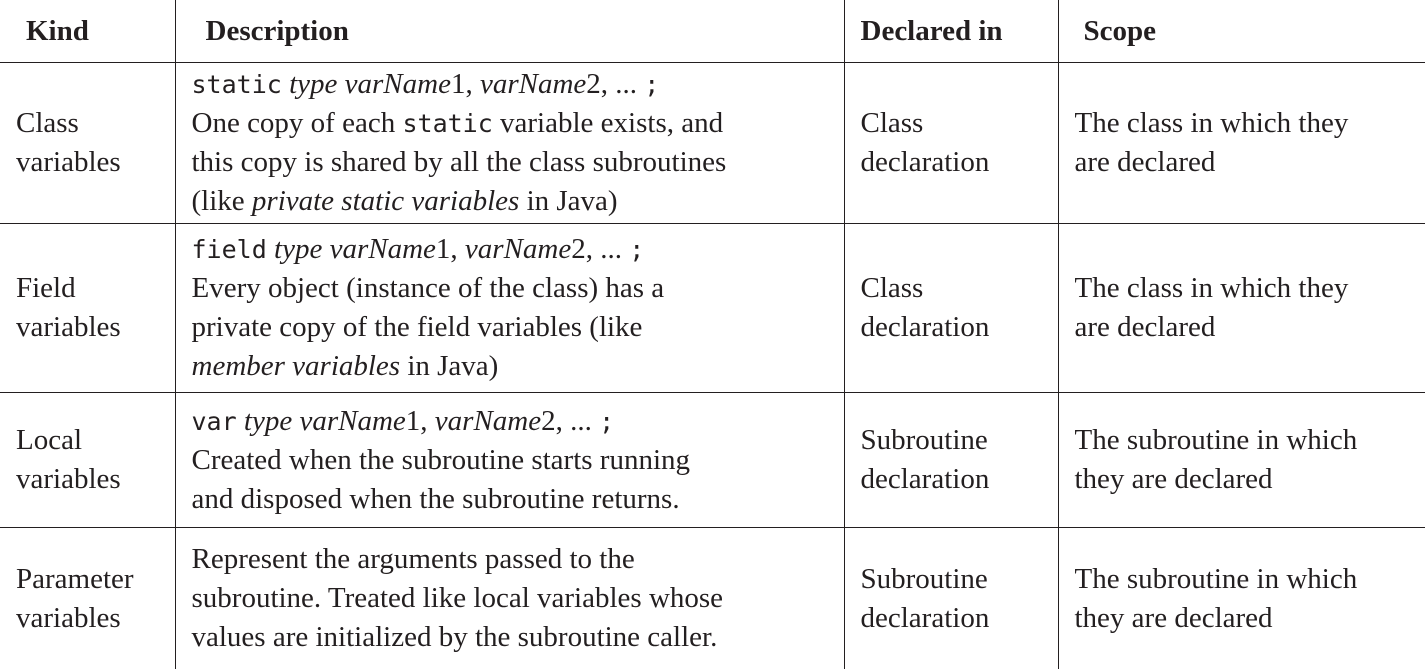 This screenshot has height=669, width=1425. I want to click on description-text: variable exists, and, so click(608, 123).